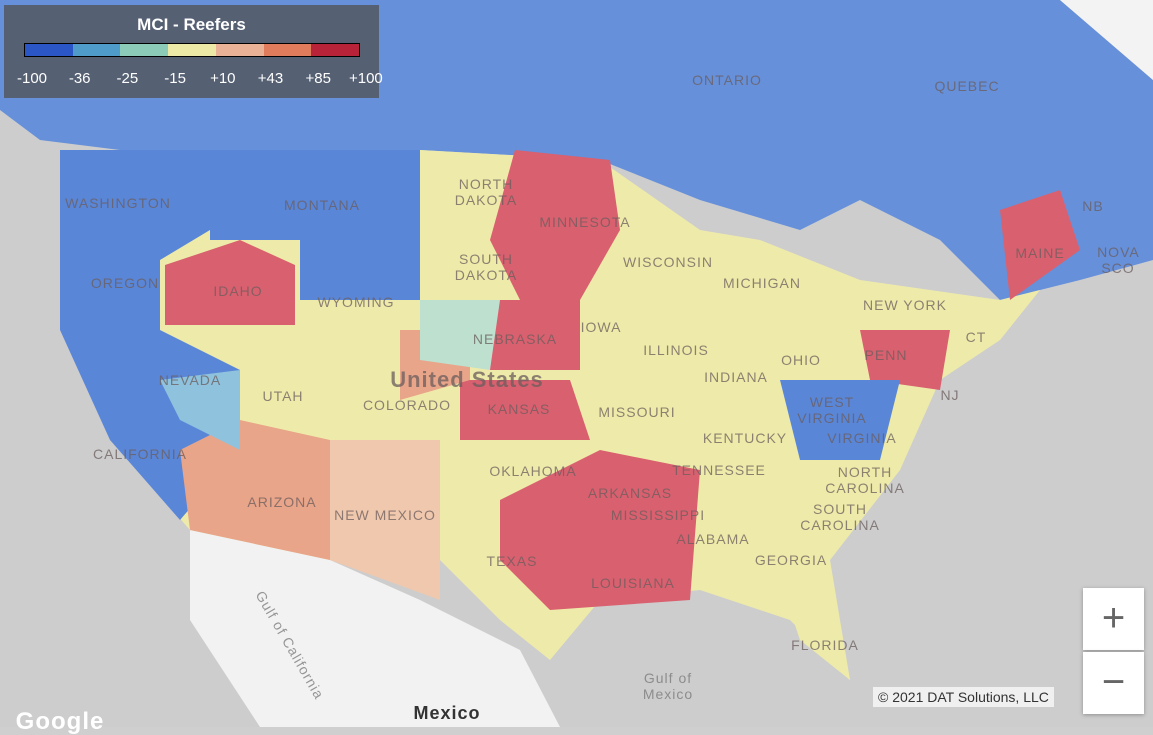 This screenshot has height=735, width=1153. I want to click on map-label: SOUTH DAKOTA, so click(486, 267).